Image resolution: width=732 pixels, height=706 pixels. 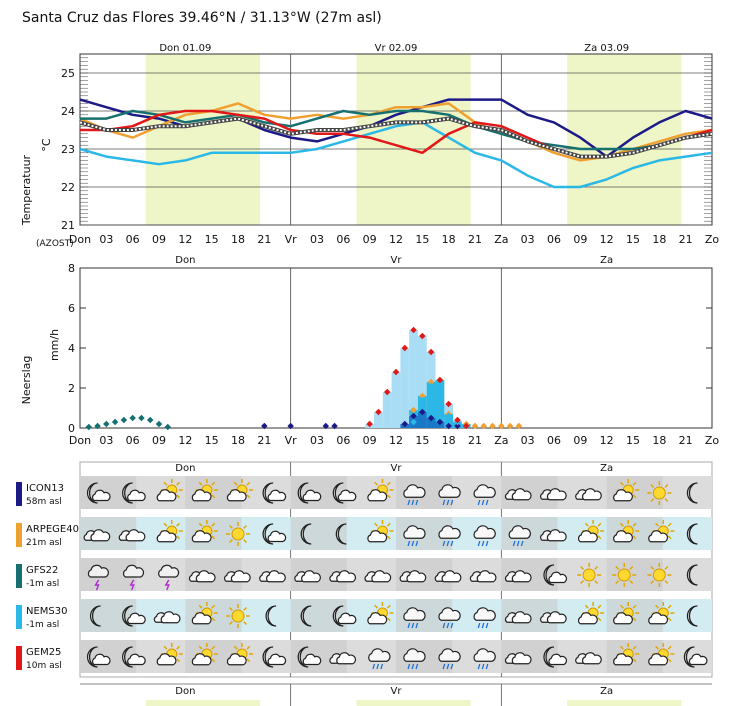 I want to click on time-tick-label: 03, so click(x=528, y=440).